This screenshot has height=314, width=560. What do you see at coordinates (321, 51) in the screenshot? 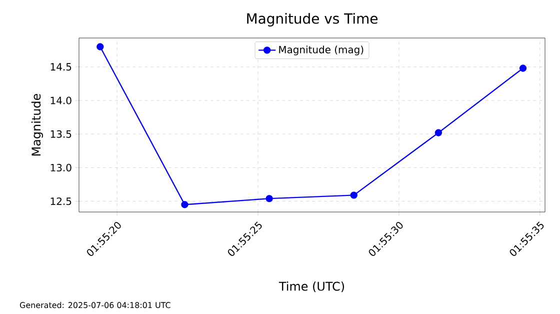
I see `legend-label: Magnitude (mag)` at bounding box center [321, 51].